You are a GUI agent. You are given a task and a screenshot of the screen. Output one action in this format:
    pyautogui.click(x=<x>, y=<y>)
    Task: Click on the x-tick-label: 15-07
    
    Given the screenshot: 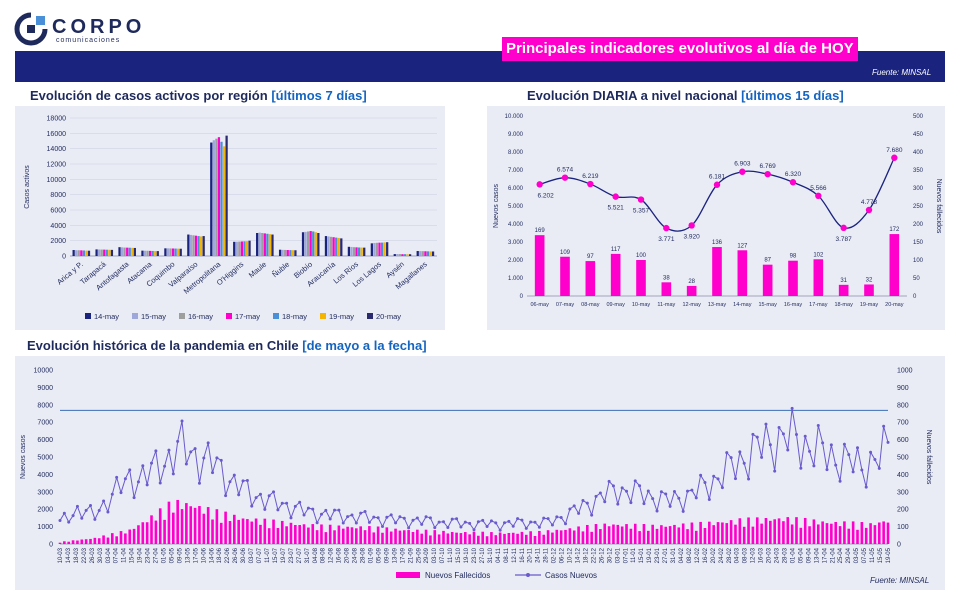 What is the action you would take?
    pyautogui.click(x=276, y=555)
    